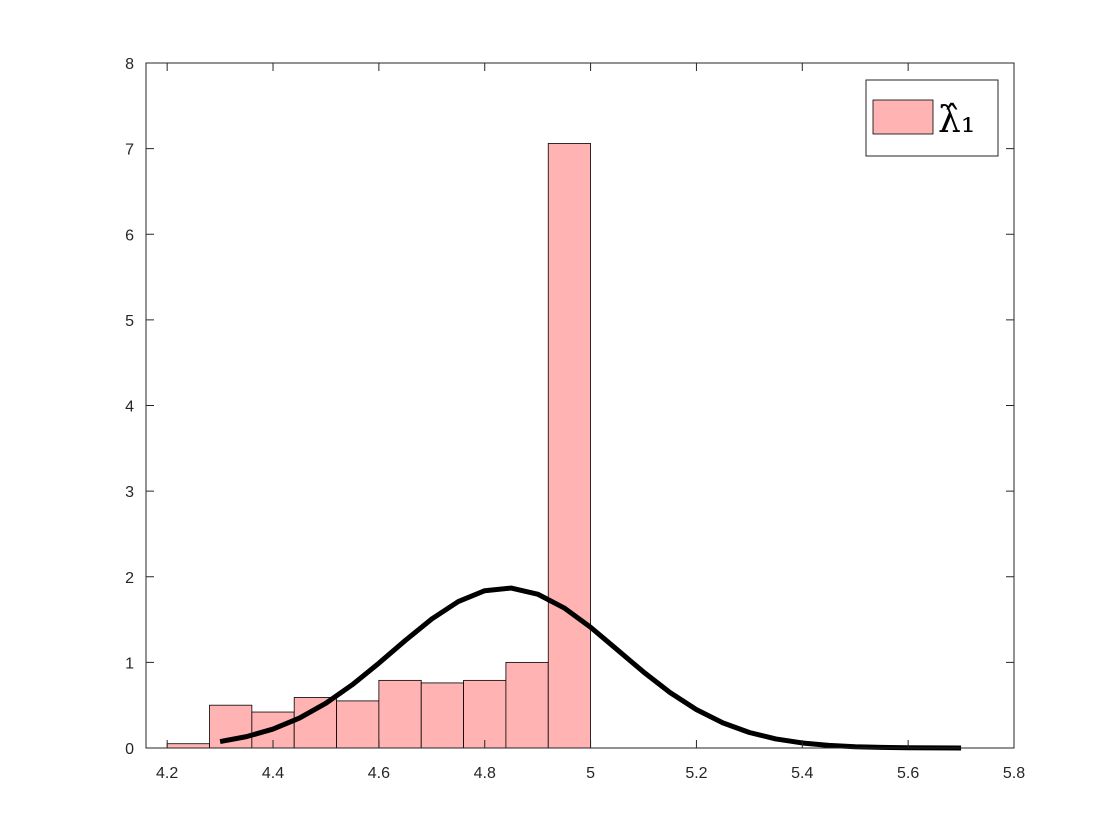 The image size is (1120, 840). Describe the element at coordinates (167, 773) in the screenshot. I see `x-tick-label: 4.2` at that location.